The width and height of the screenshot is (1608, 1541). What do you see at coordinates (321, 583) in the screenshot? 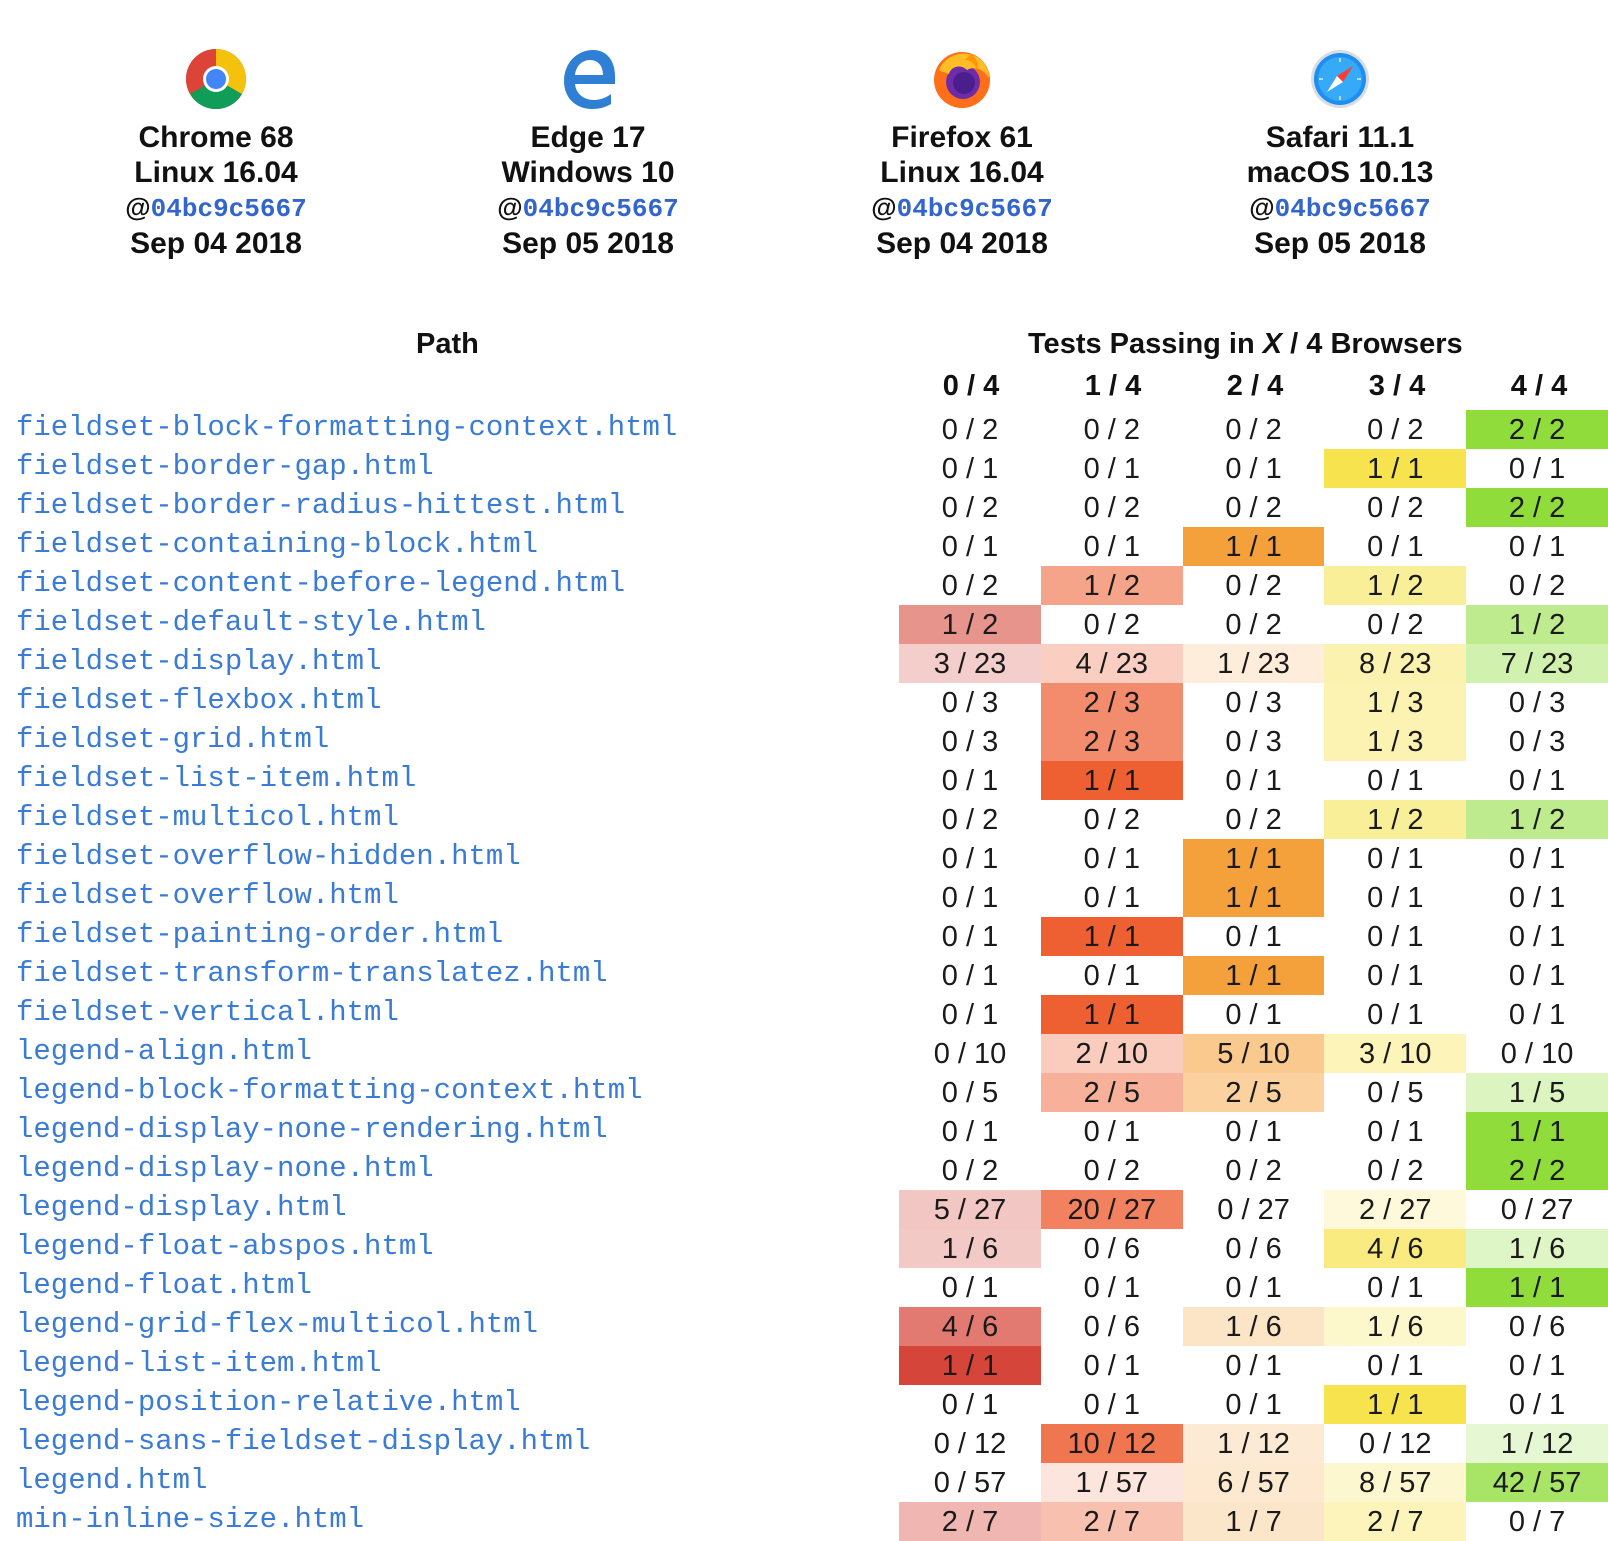
I see `test-path-link: fieldset-content-before-legend.html` at bounding box center [321, 583].